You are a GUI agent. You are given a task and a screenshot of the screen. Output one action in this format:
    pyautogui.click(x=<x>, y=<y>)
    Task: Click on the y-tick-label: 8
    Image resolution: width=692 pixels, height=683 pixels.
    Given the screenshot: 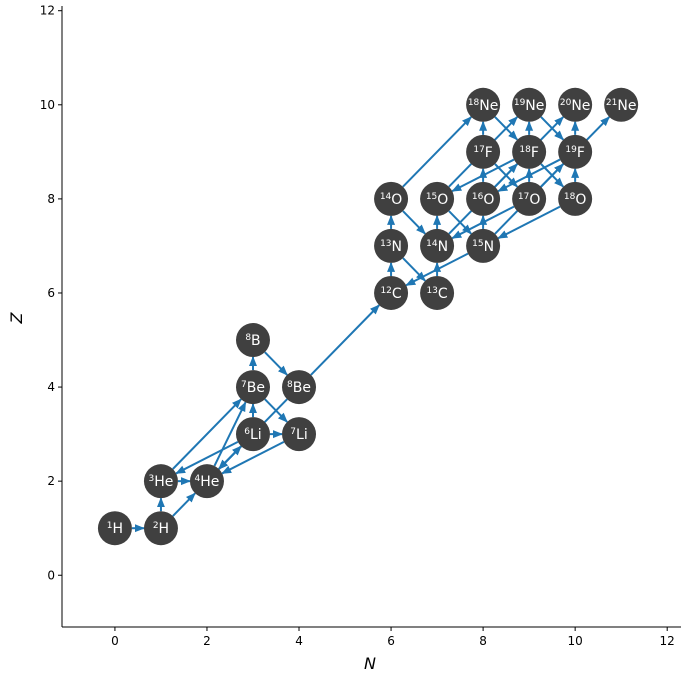 What is the action you would take?
    pyautogui.click(x=51, y=199)
    